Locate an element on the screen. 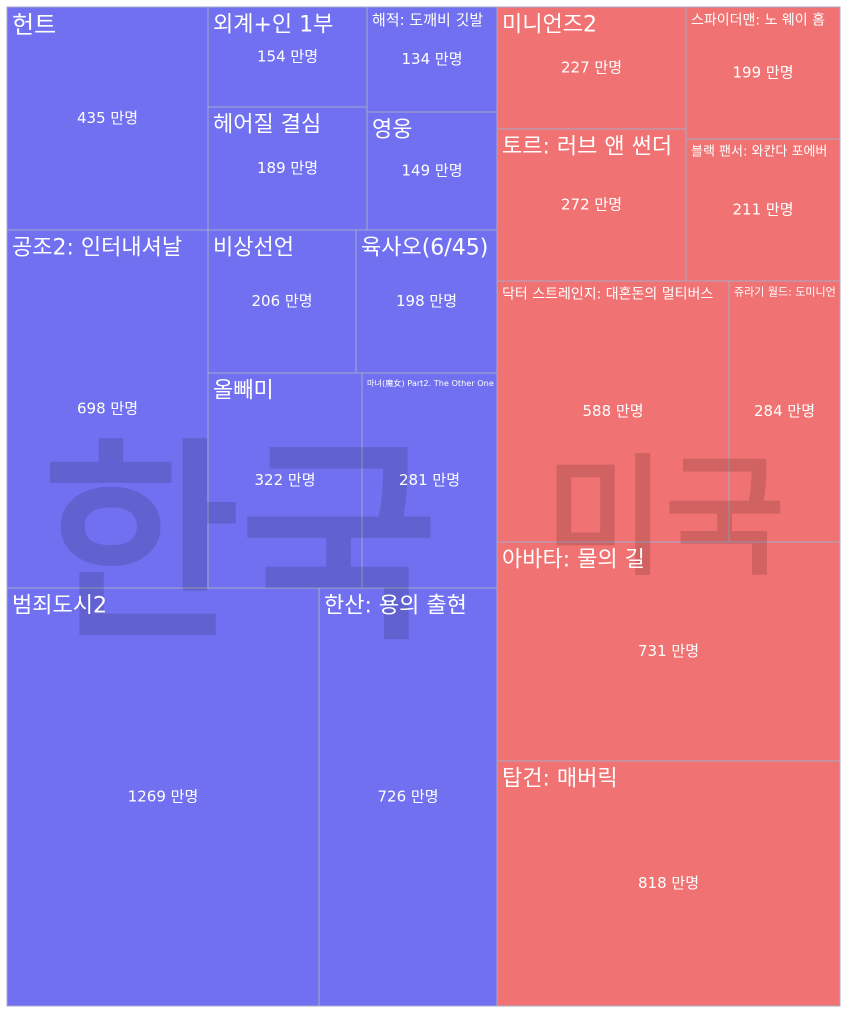 This screenshot has height=1014, width=847. cell-value-label: 189 만명 is located at coordinates (287, 168).